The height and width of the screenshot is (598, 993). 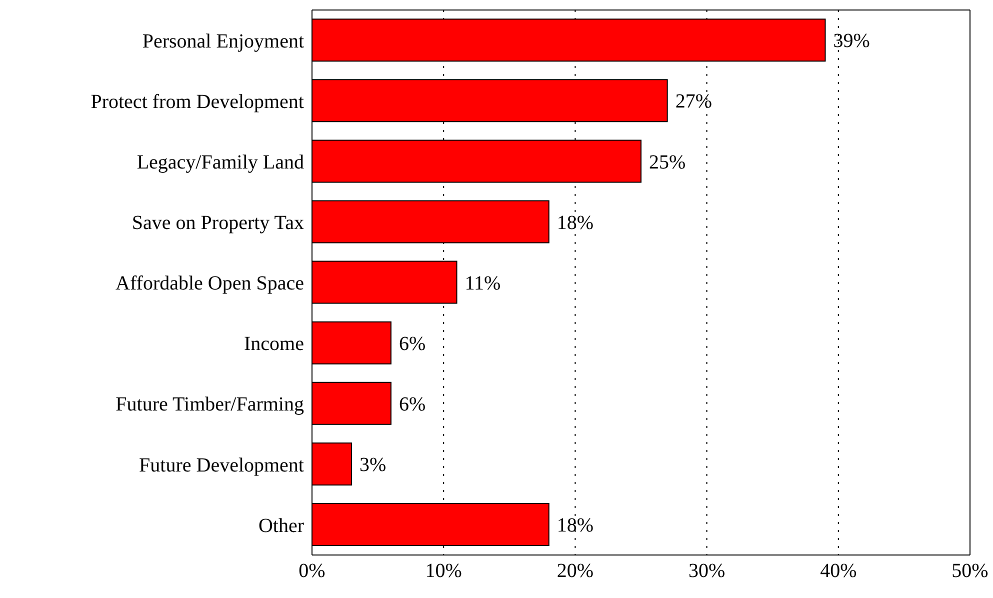 What do you see at coordinates (197, 101) in the screenshot?
I see `y-tick-label: Protect from Development` at bounding box center [197, 101].